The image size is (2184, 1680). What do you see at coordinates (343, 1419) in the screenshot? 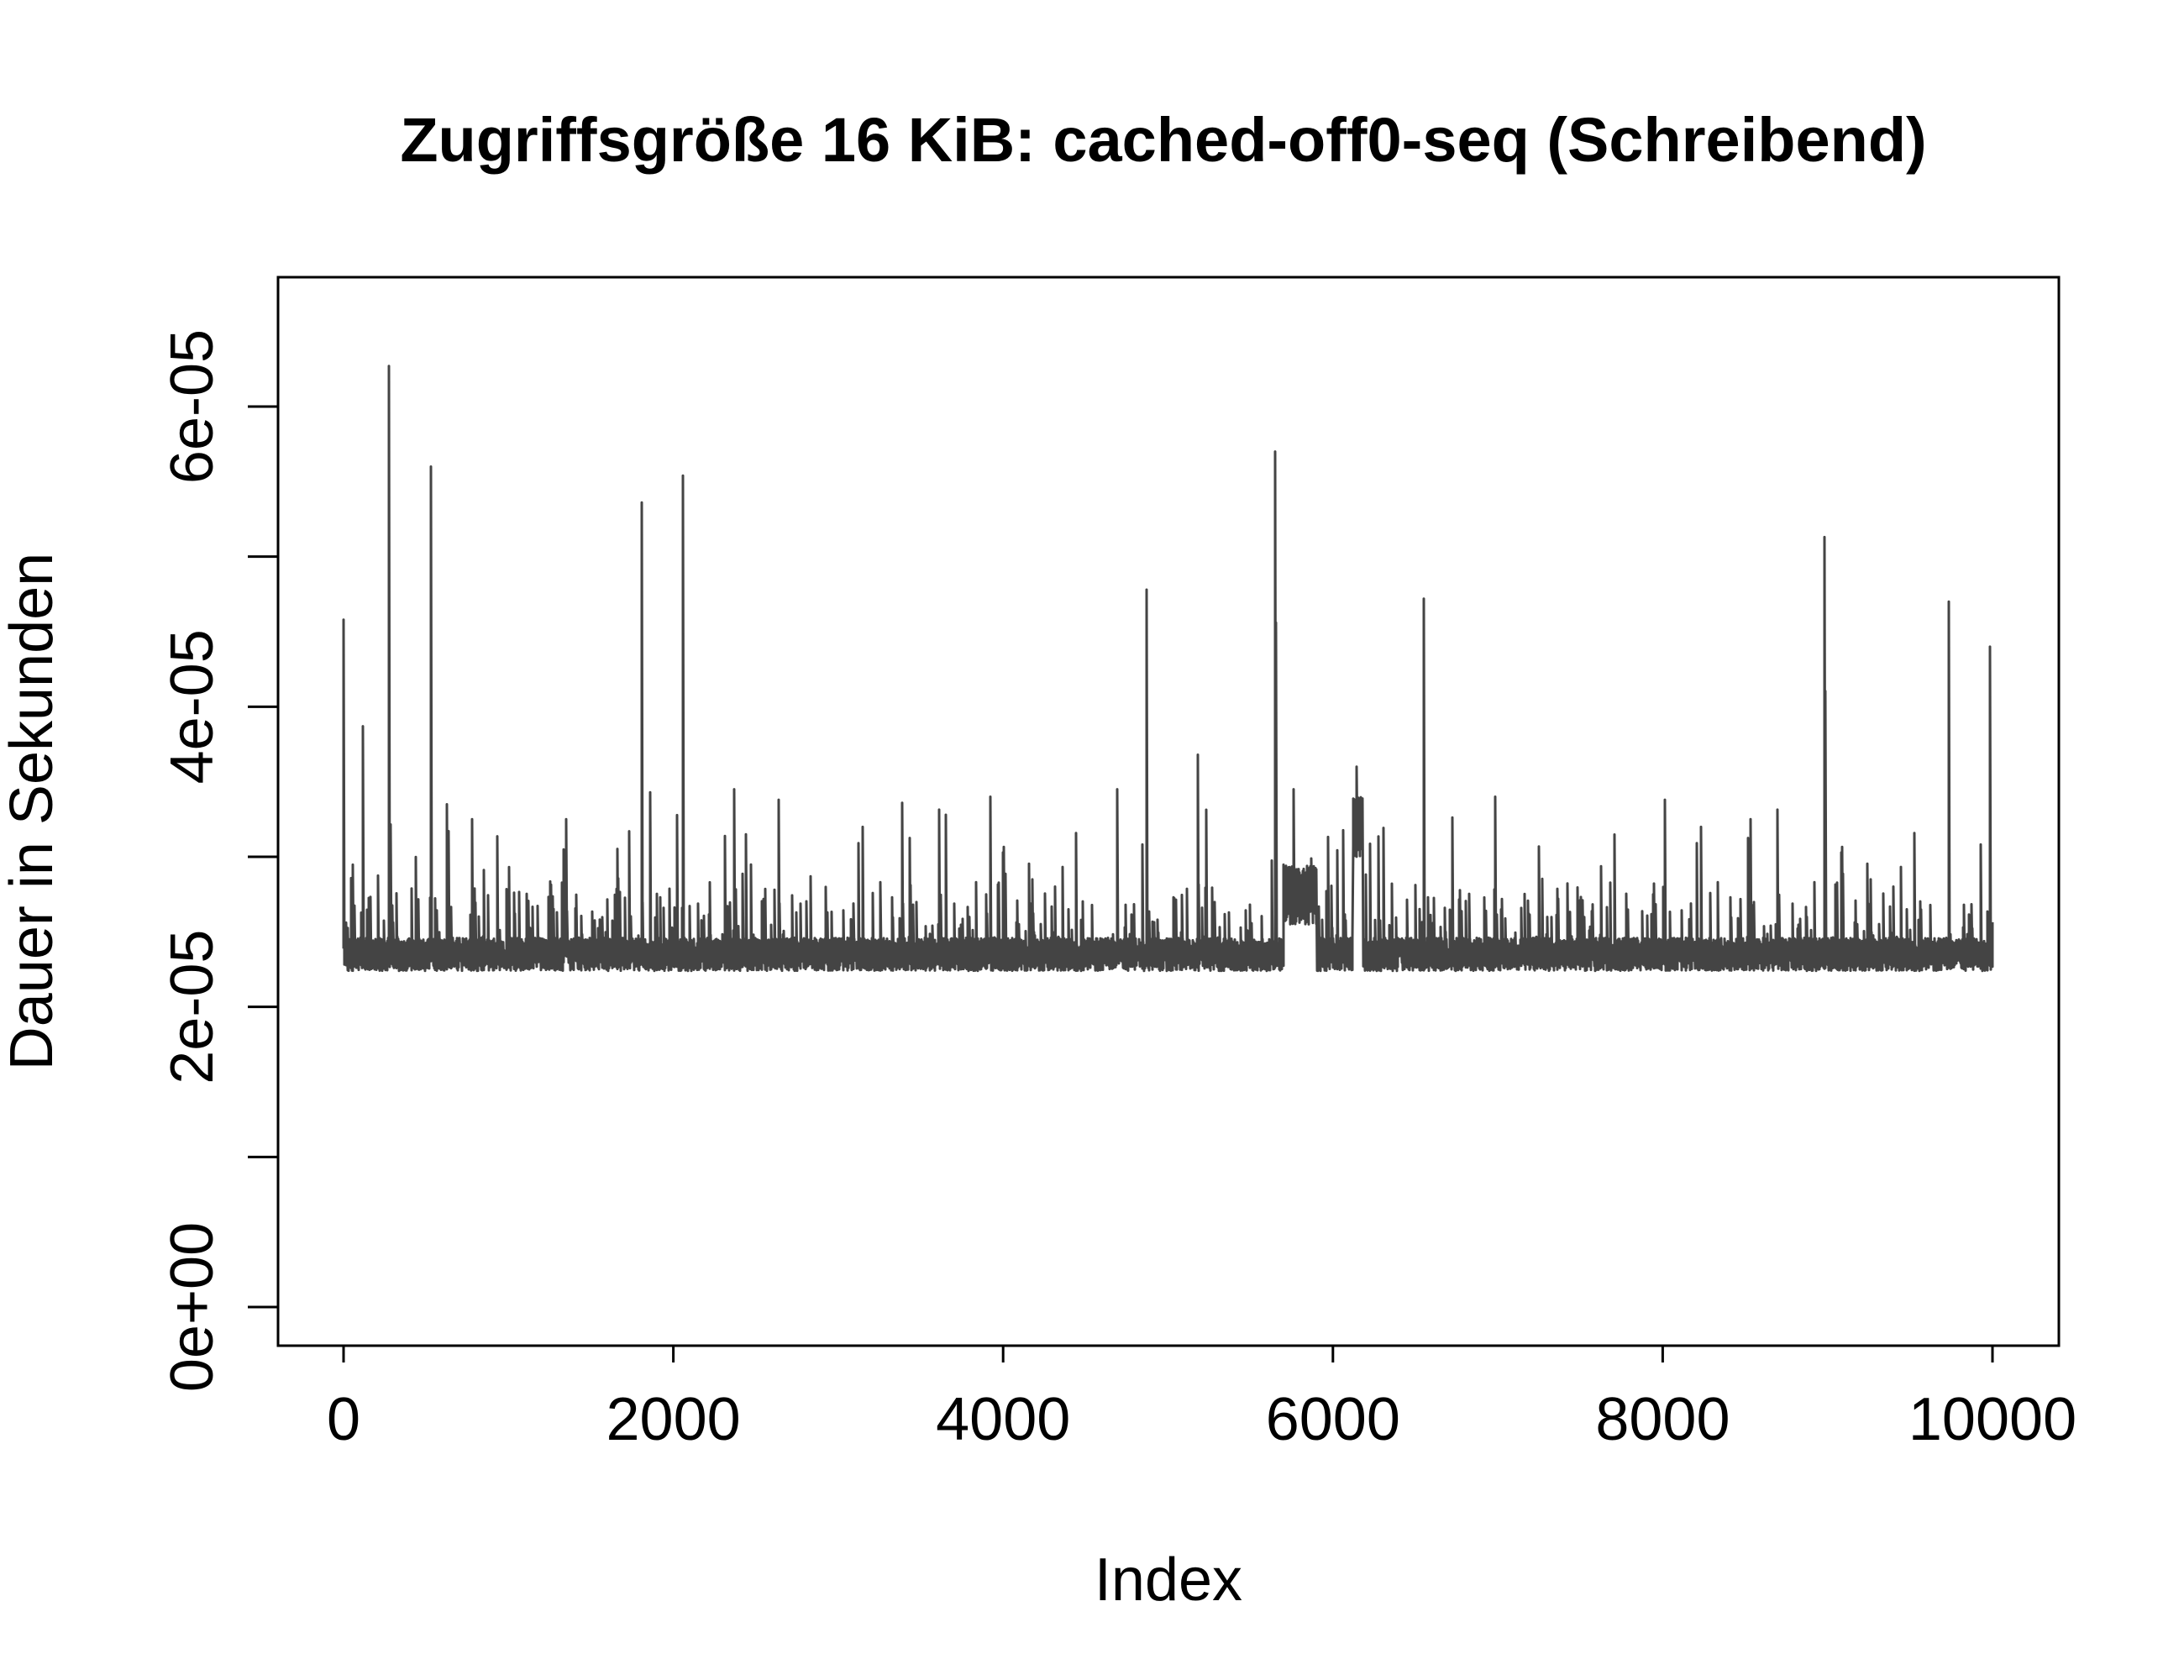
I see `x-tick-label: 0` at bounding box center [343, 1419].